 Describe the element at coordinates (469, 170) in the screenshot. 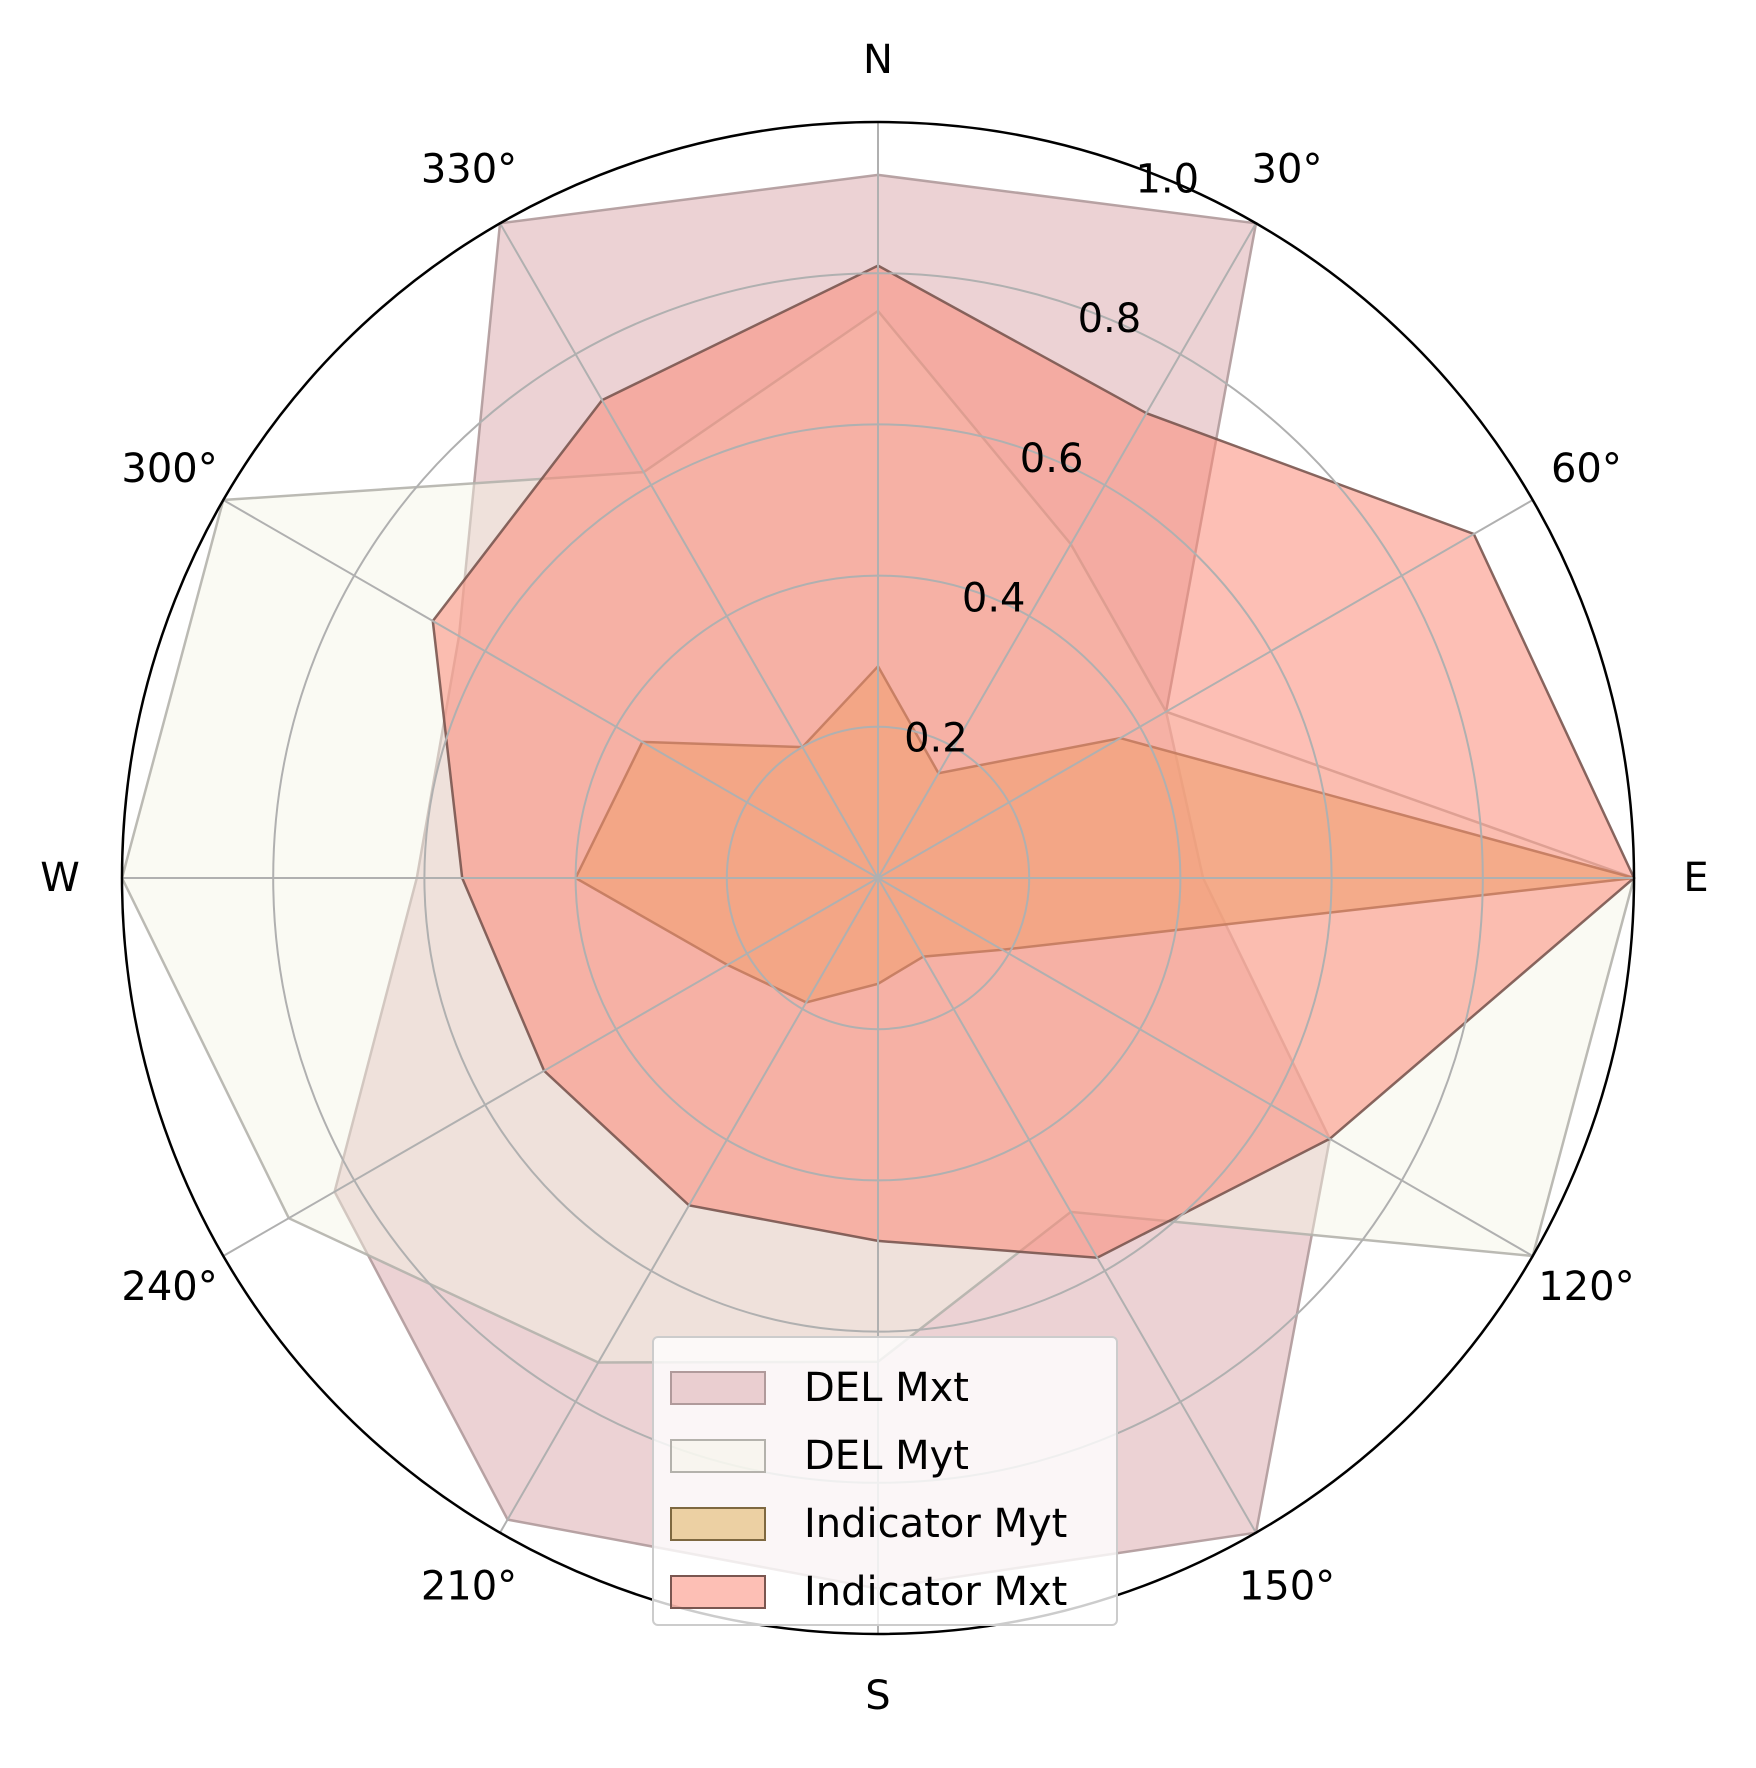

I see `angle-tick-label-11: 330°` at that location.